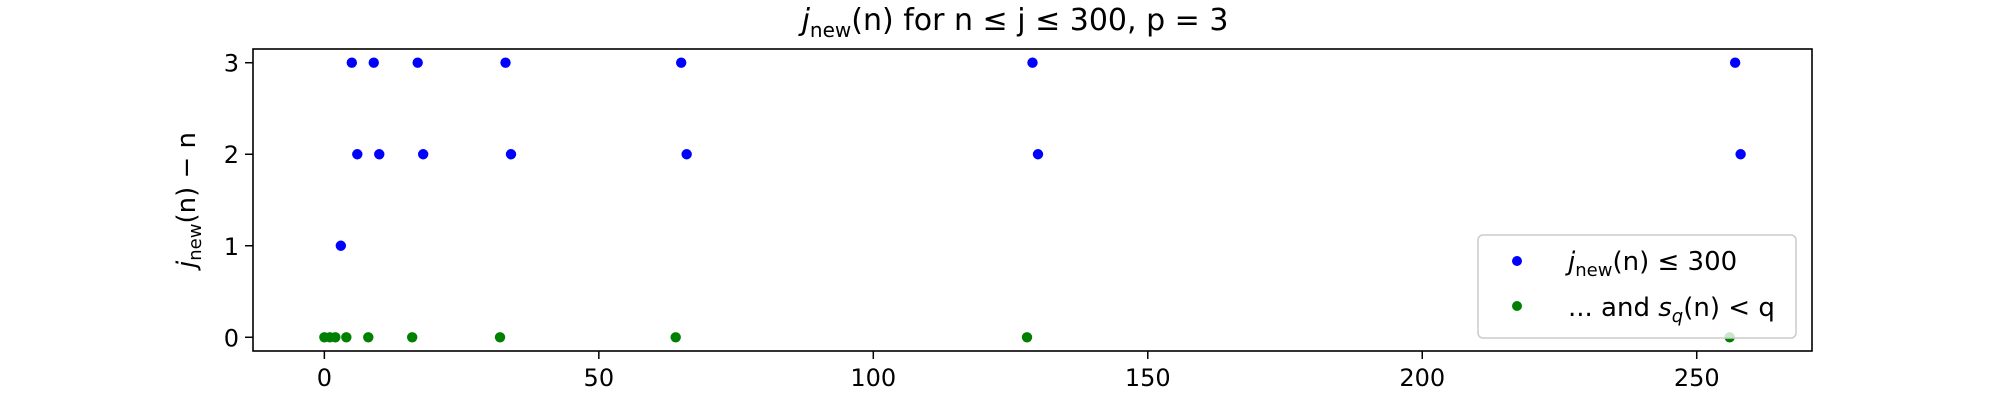 The image size is (2000, 400). I want to click on x-tick-label: 100, so click(873, 378).